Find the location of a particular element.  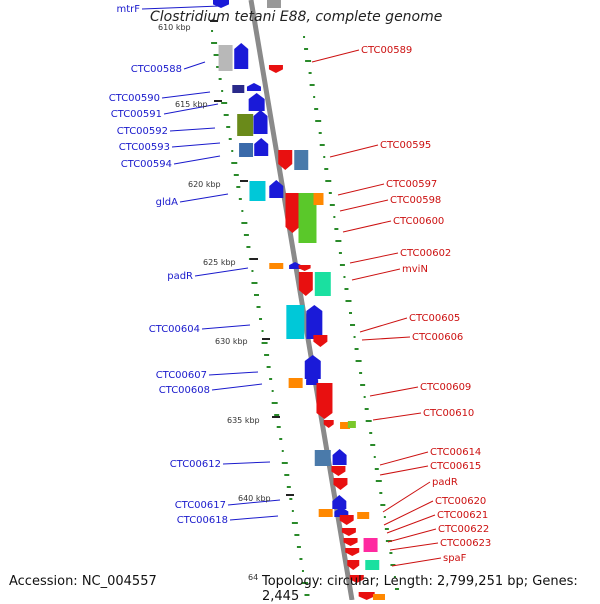

gene-label-right: CTC00606 is located at coordinates (437, 337).